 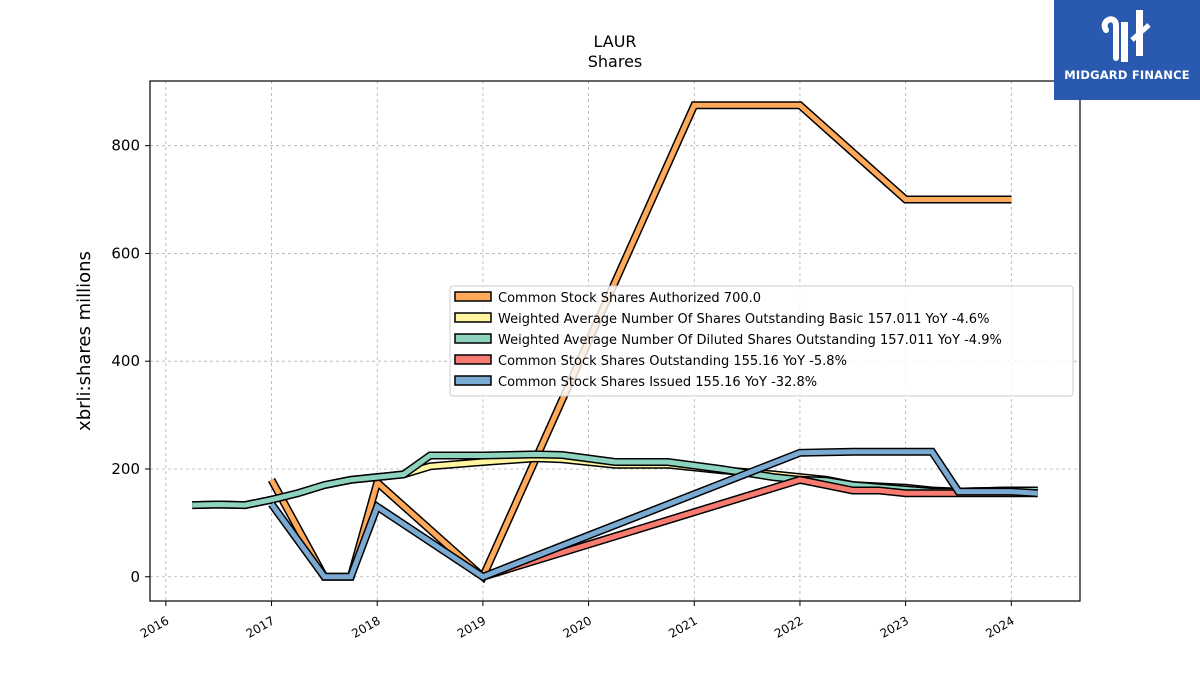 I want to click on logo-text: MIDGARD FINANCE, so click(x=1127, y=75).